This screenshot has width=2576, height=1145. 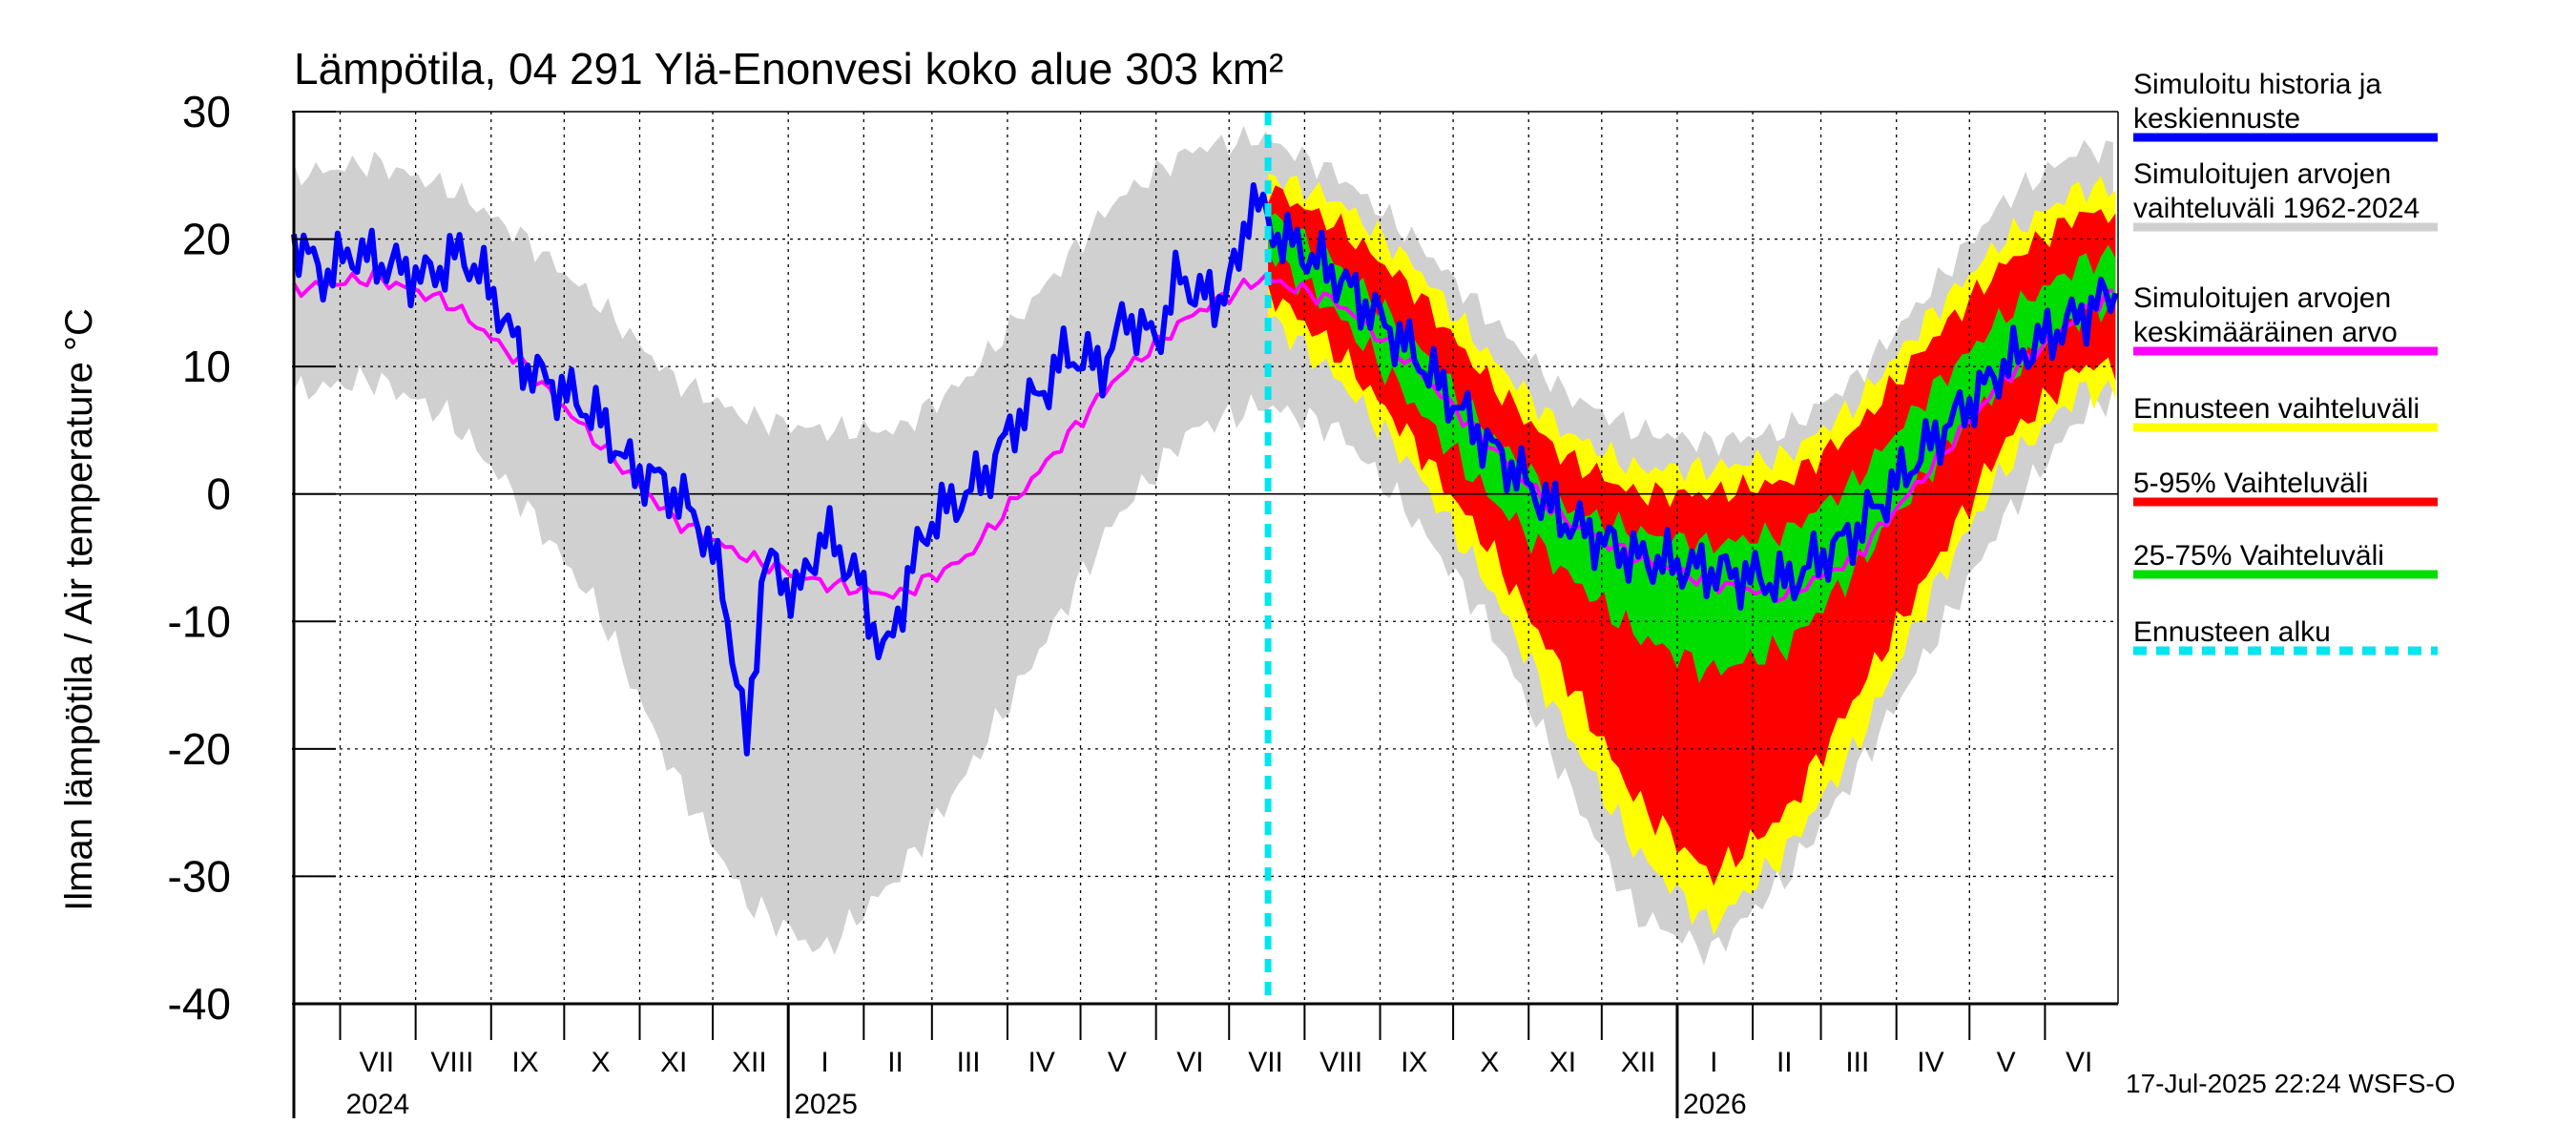 What do you see at coordinates (1857, 1062) in the screenshot?
I see `month-label-20: III` at bounding box center [1857, 1062].